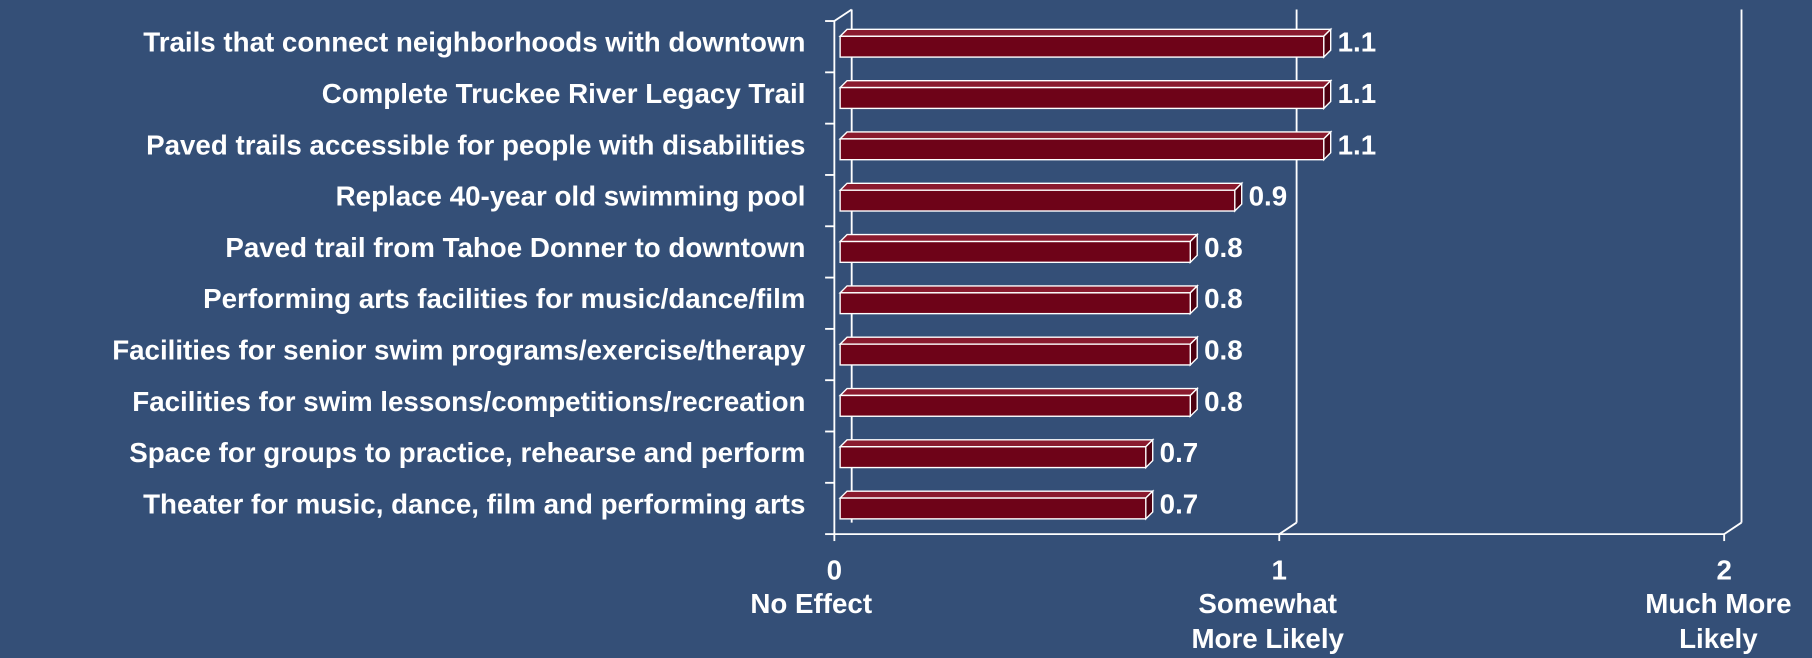 The height and width of the screenshot is (658, 1812). I want to click on x-tick-description: More Likely, so click(1267, 638).